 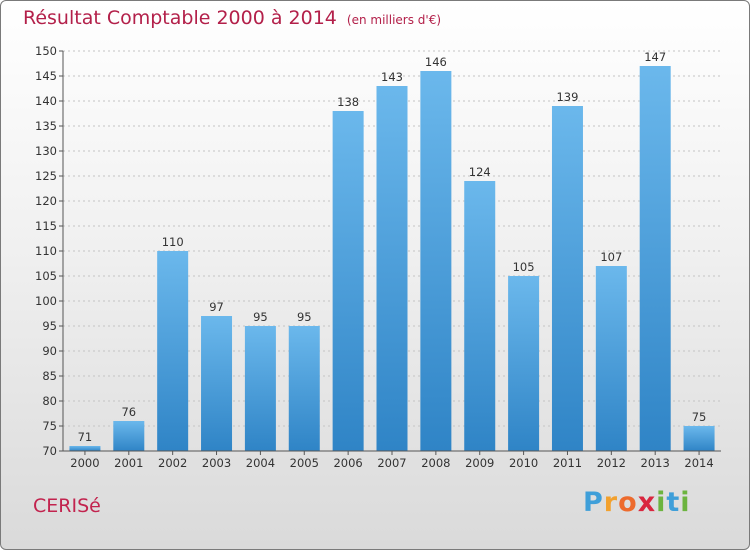 I want to click on x-tick-label: 2007, so click(x=391, y=463).